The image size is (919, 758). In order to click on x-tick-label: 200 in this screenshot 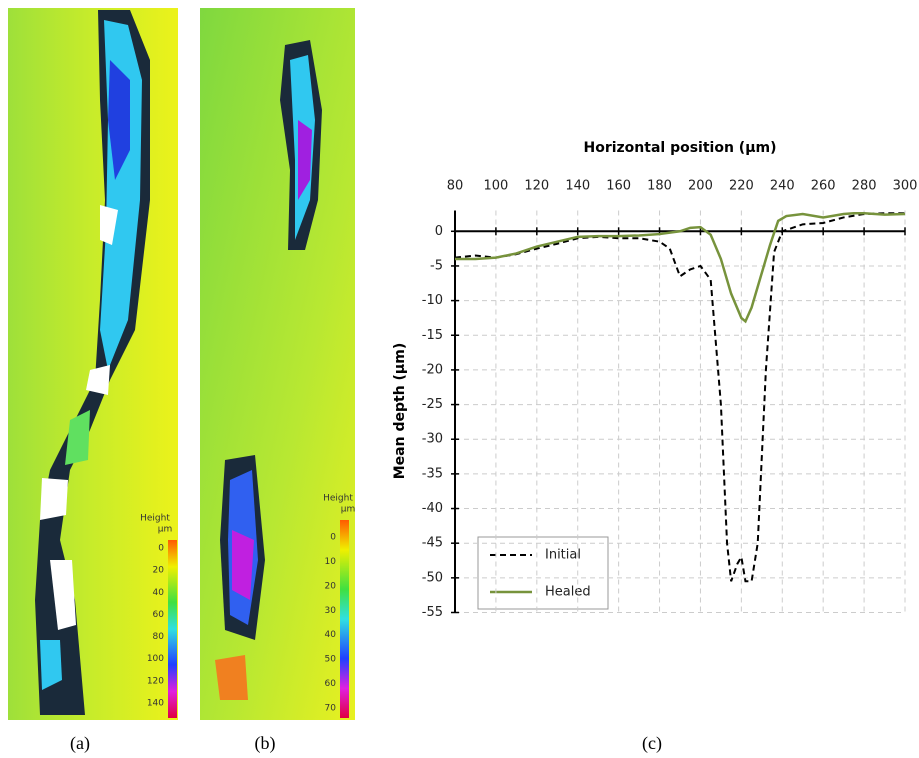, I will do `click(700, 186)`.